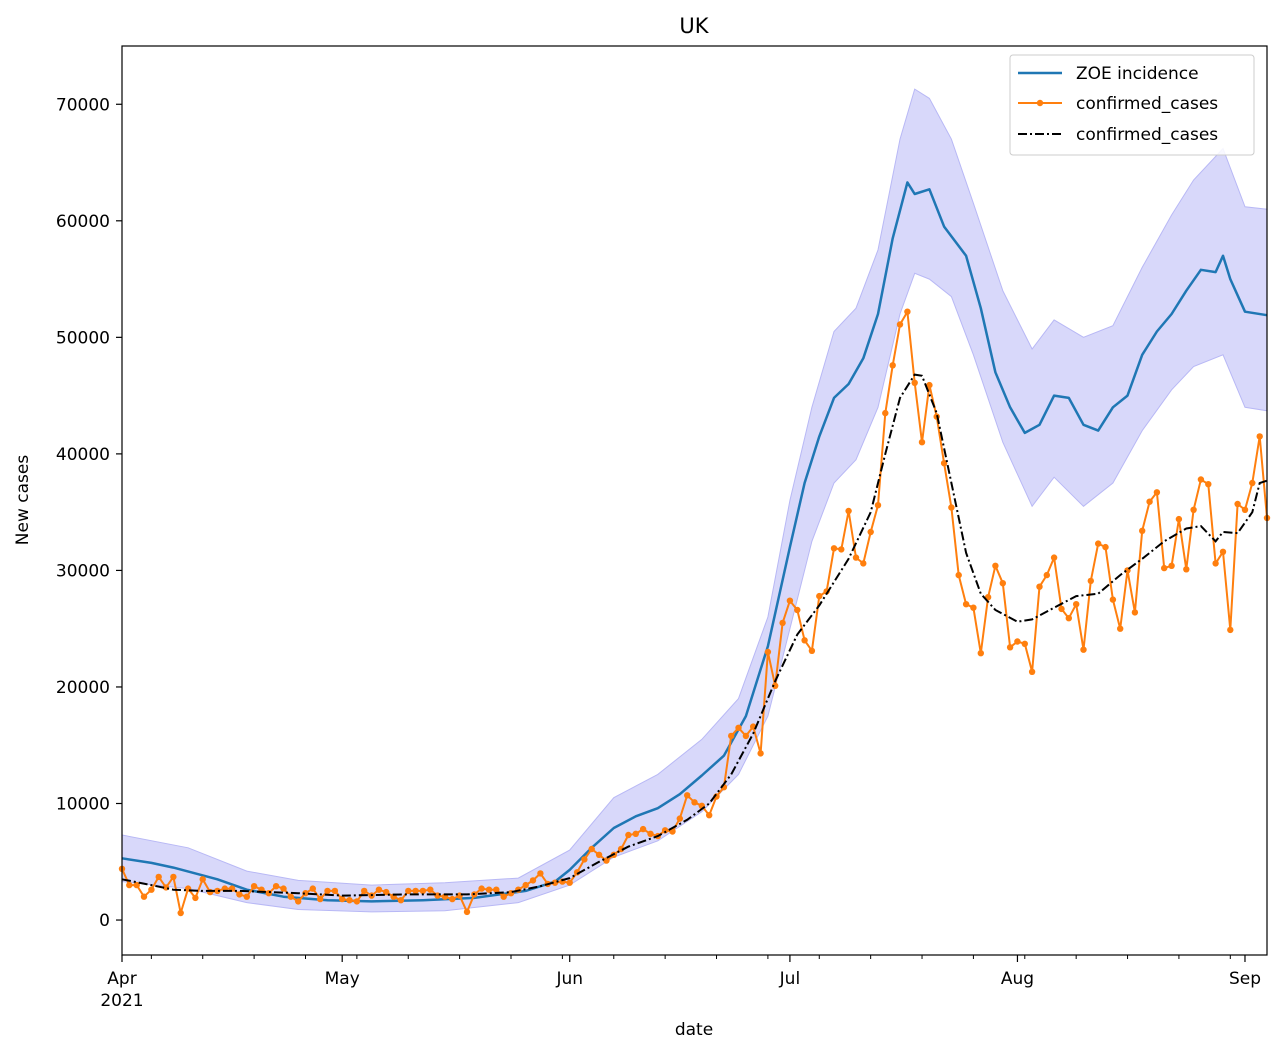  I want to click on y-tick-label: 20000, so click(83, 688).